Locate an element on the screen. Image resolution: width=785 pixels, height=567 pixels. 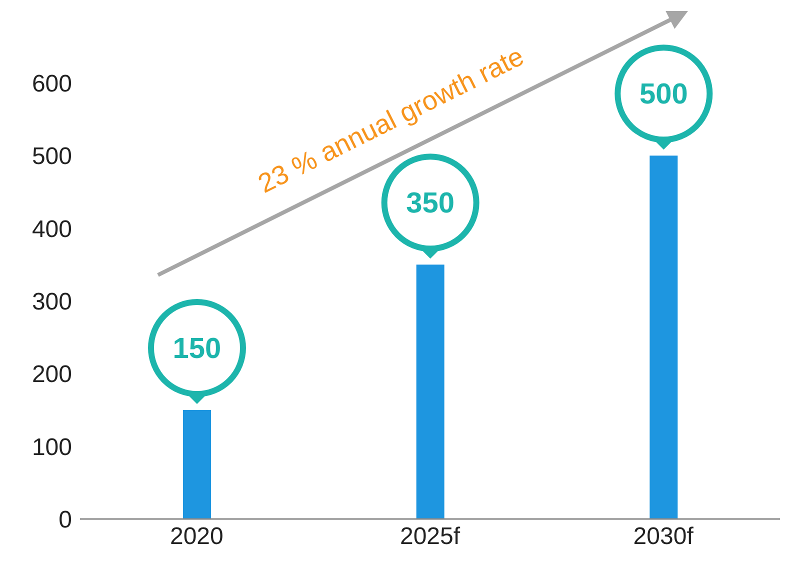
y-tick-label: 200 is located at coordinates (52, 374).